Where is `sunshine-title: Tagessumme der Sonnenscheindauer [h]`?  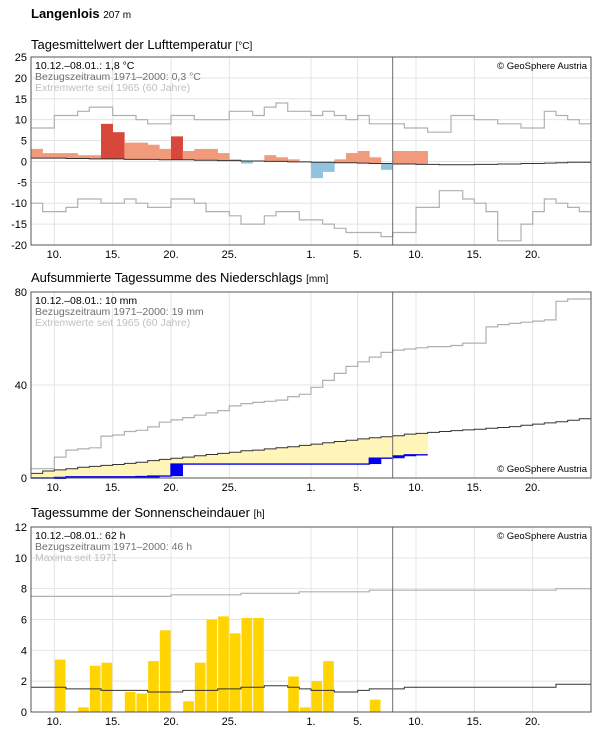 sunshine-title: Tagessumme der Sonnenscheindauer [h] is located at coordinates (148, 512).